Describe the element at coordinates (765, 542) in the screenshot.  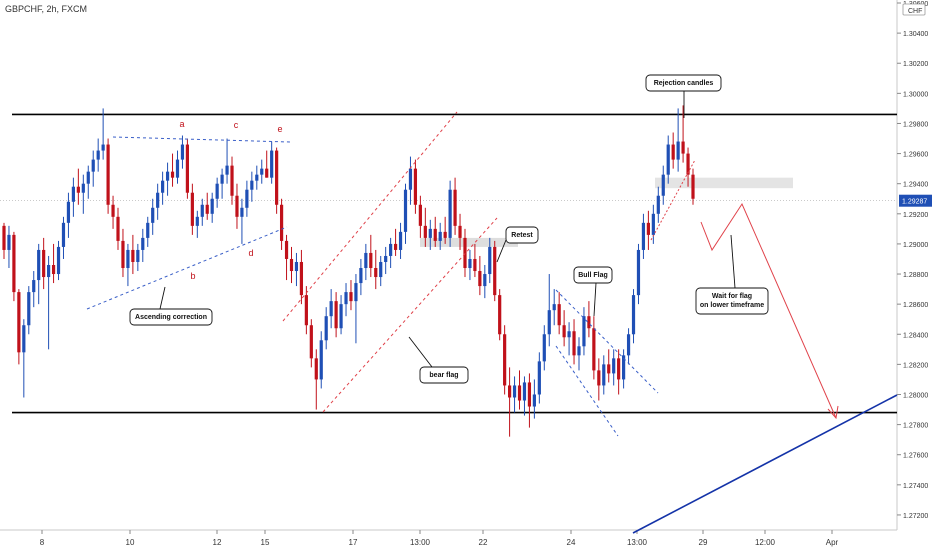
I see `time-tick-label: 12:00` at that location.